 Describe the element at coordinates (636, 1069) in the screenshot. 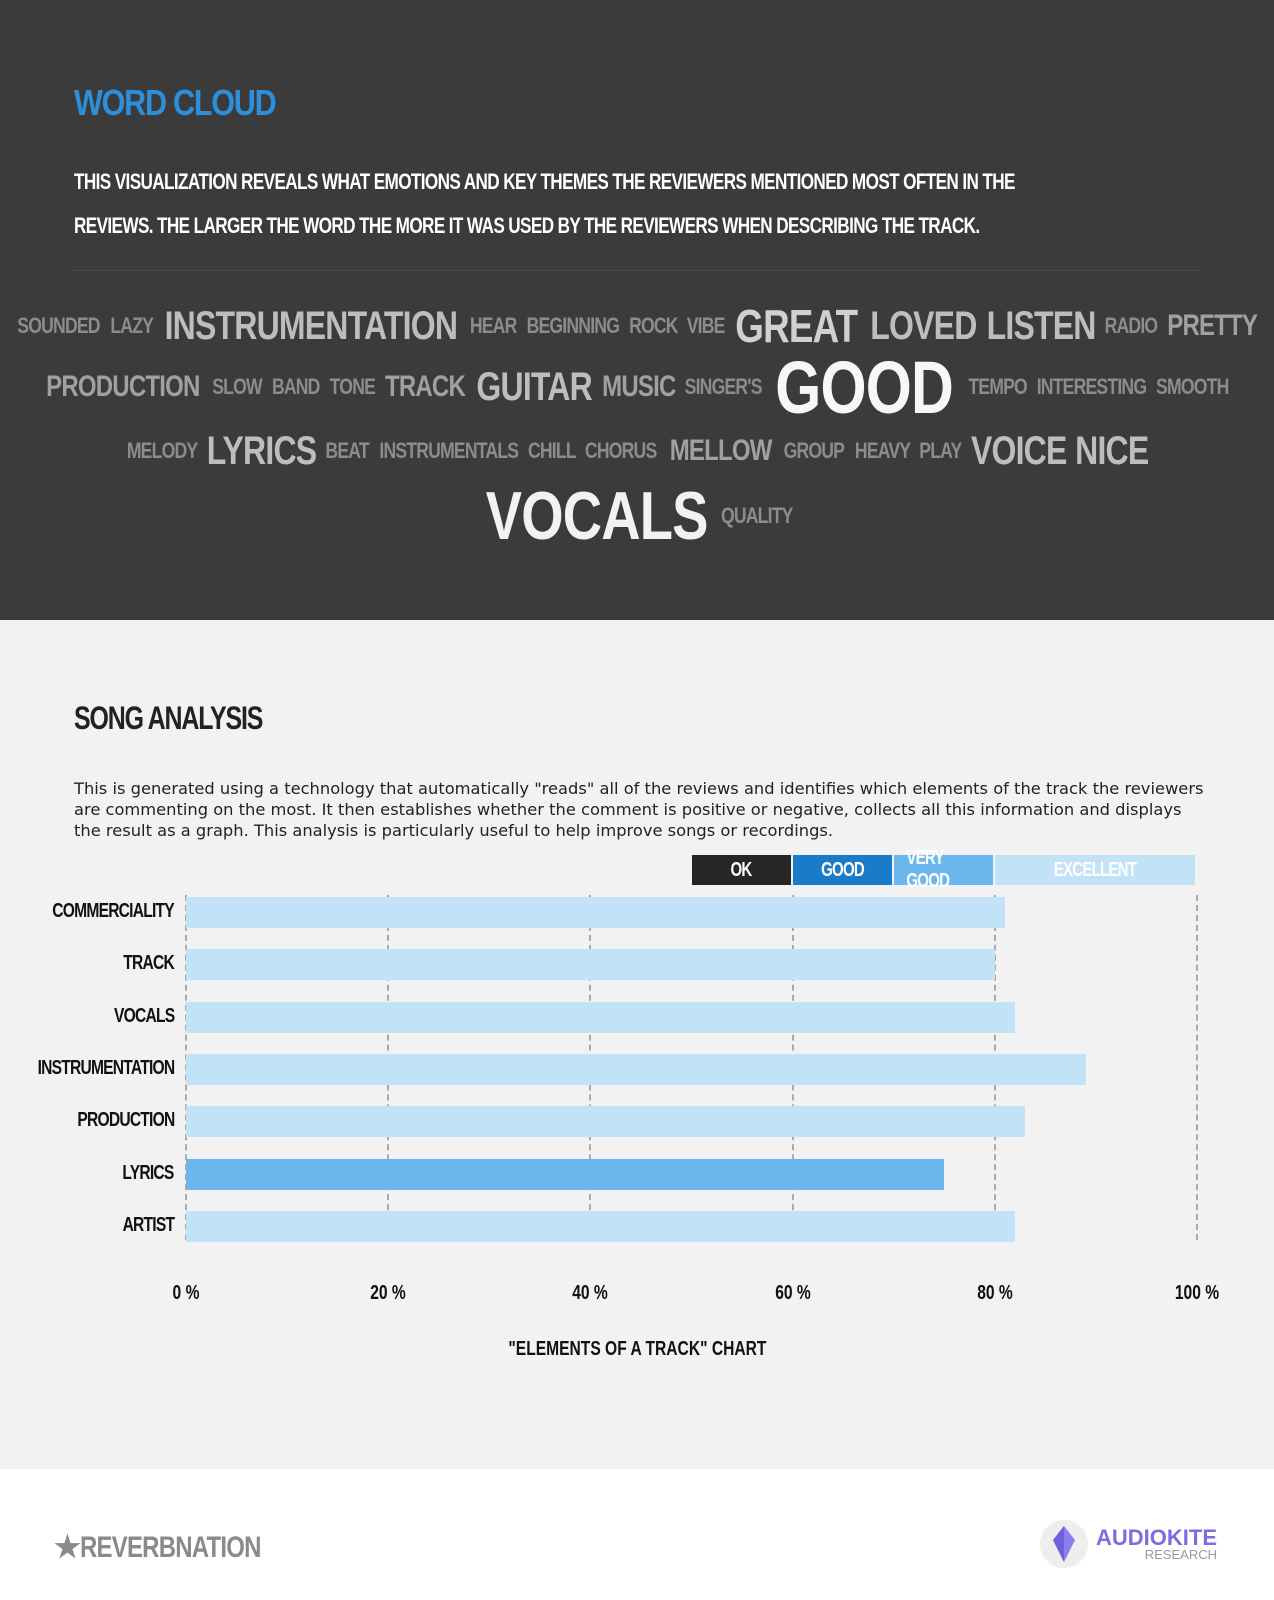

I see `bar-instrumentation` at that location.